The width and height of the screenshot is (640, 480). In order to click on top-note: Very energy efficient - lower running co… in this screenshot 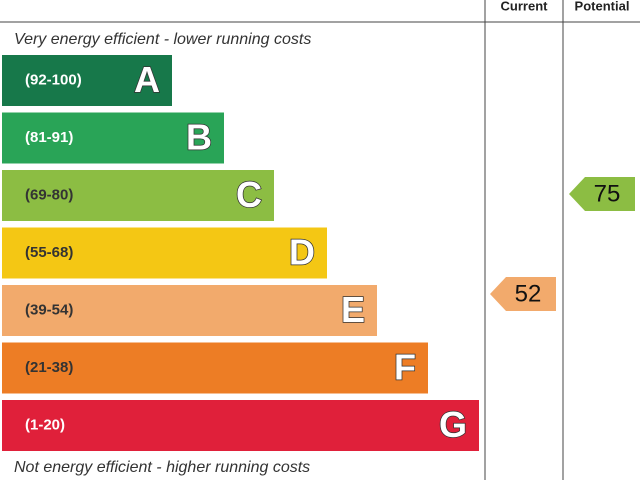, I will do `click(162, 39)`.